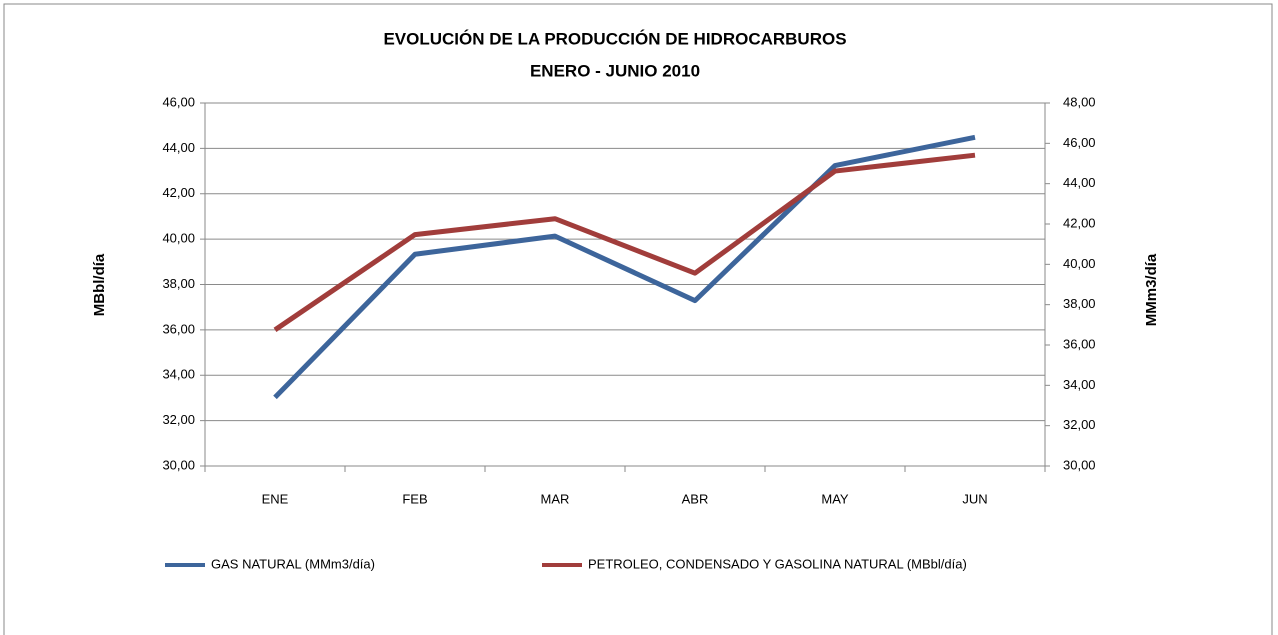 The width and height of the screenshot is (1278, 635). Describe the element at coordinates (178, 147) in the screenshot. I see `y-tick-label: 44,00` at that location.